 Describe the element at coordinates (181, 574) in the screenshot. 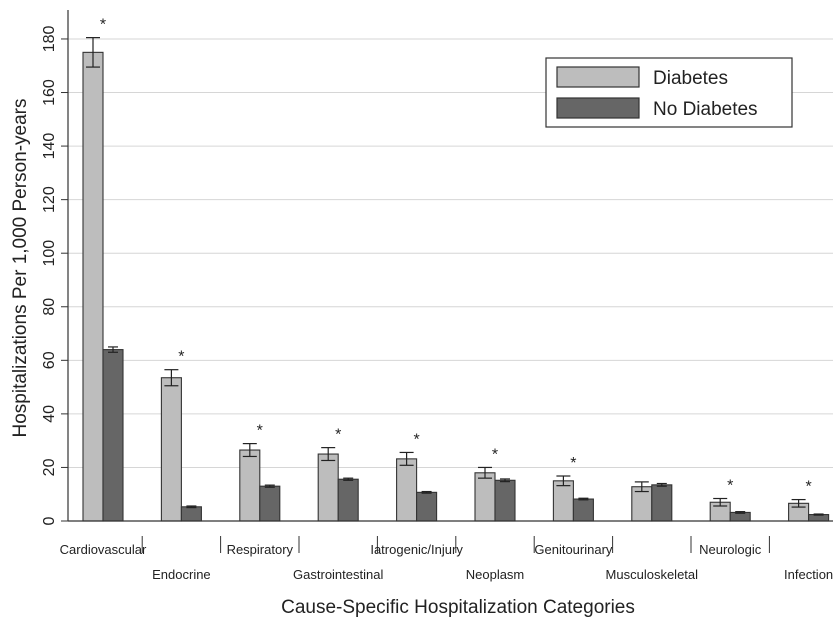

I see `x-tick-label: Endocrine` at that location.